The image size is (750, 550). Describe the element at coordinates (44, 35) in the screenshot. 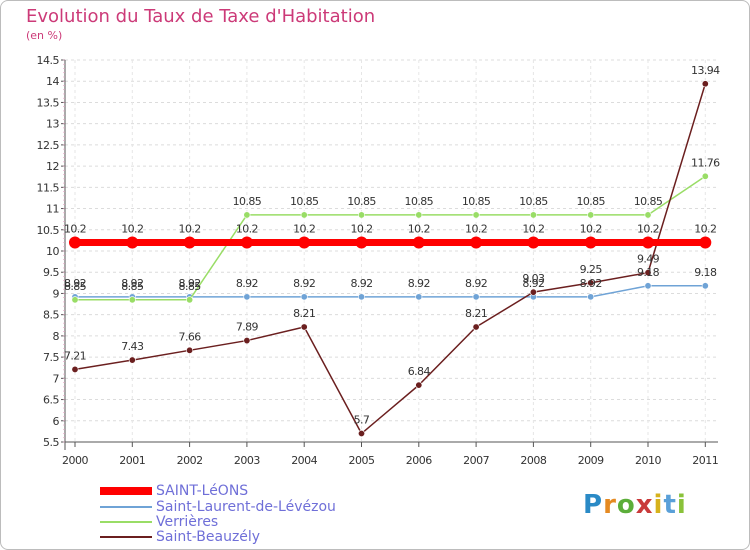

I see `y-axis-unit: (en %)` at that location.